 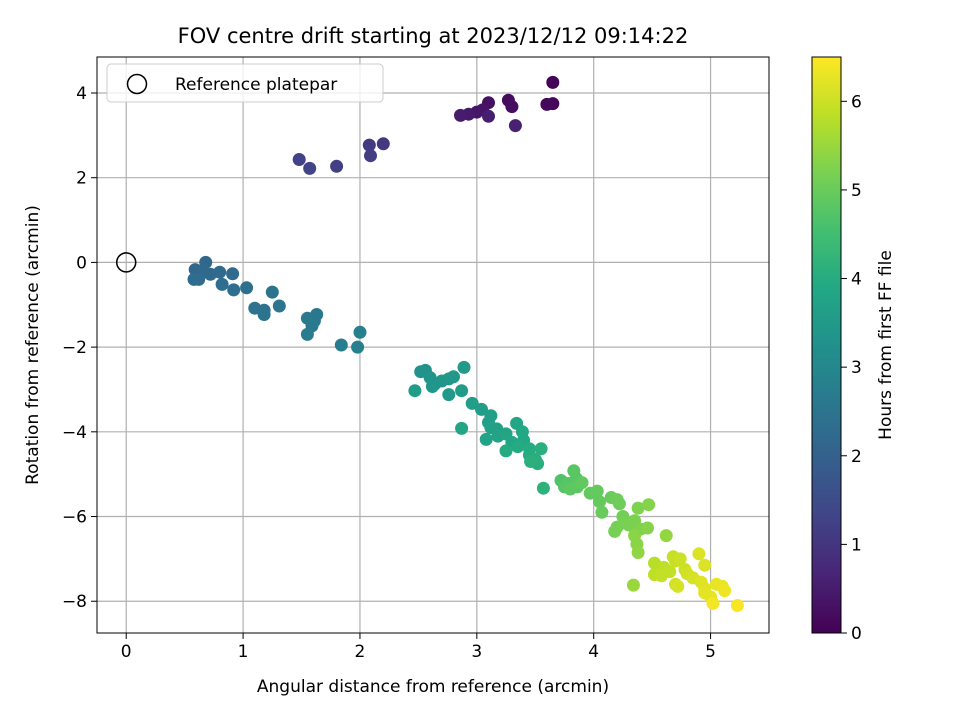 I want to click on y-tick-label: 4, so click(x=81, y=94).